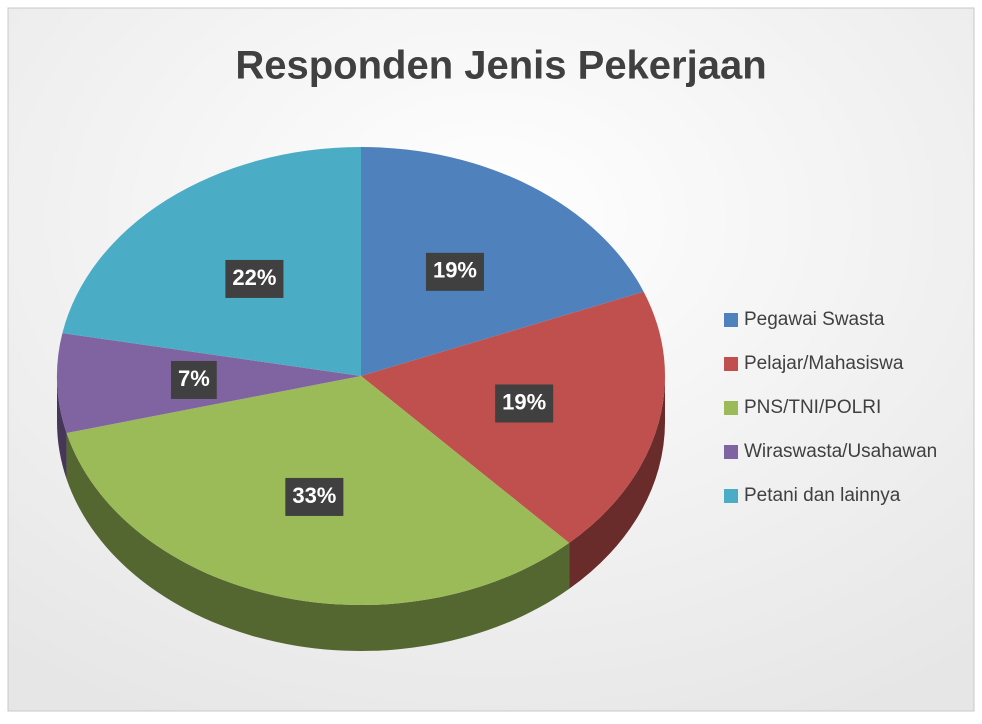 This screenshot has height=724, width=982. I want to click on data-label-text: 7%, so click(194, 378).